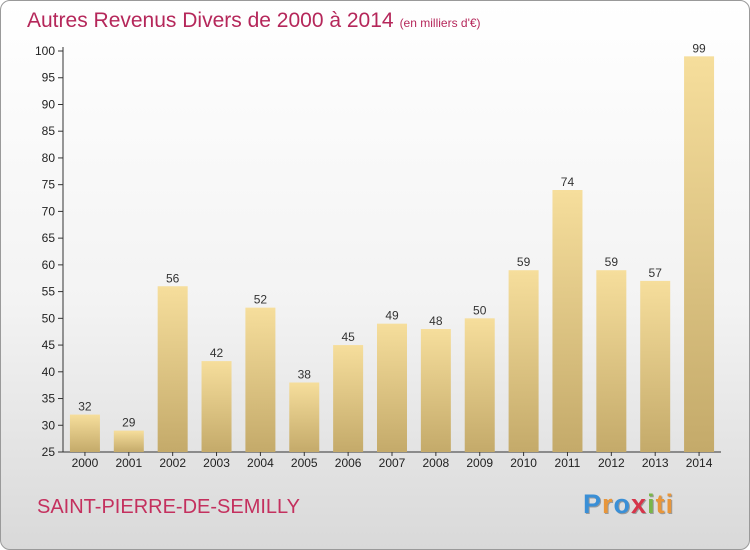 The image size is (750, 550). I want to click on y-tick-label: 70, so click(49, 211).